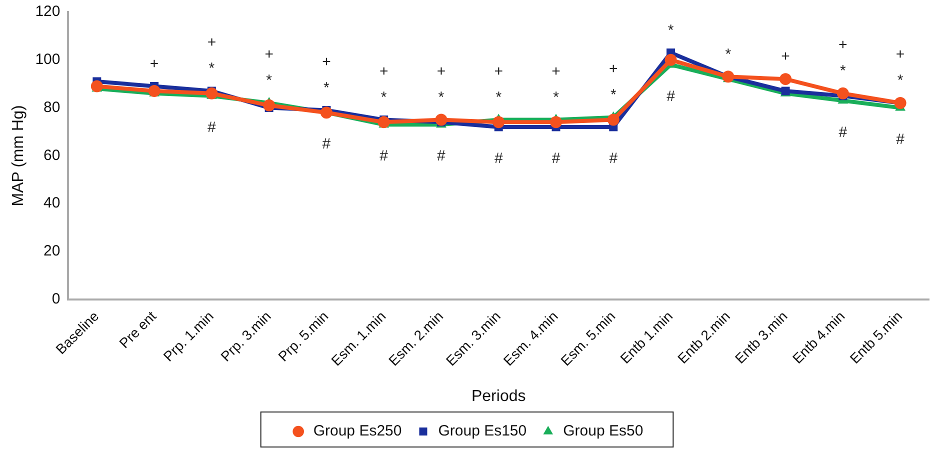 This screenshot has height=457, width=939. I want to click on y-tick-label: 40, so click(52, 203).